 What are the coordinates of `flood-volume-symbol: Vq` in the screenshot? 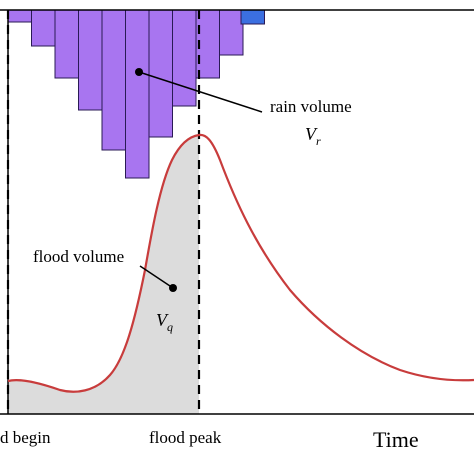 It's located at (164, 322).